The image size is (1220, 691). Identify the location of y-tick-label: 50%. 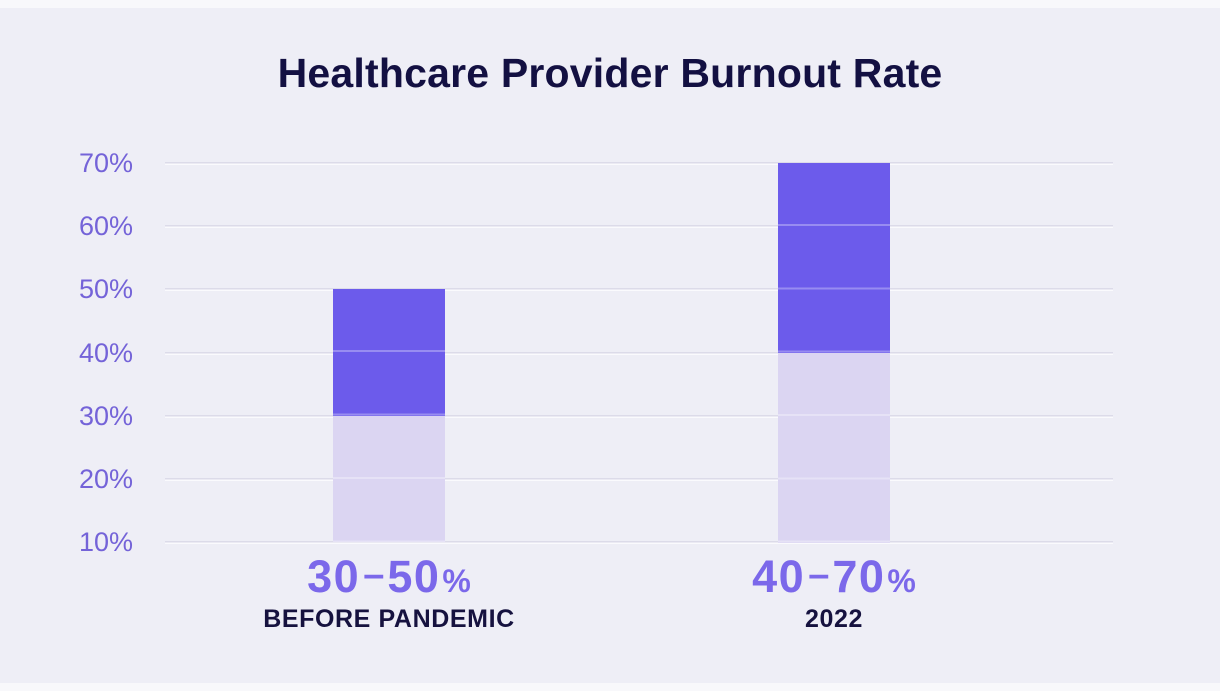
(105, 289).